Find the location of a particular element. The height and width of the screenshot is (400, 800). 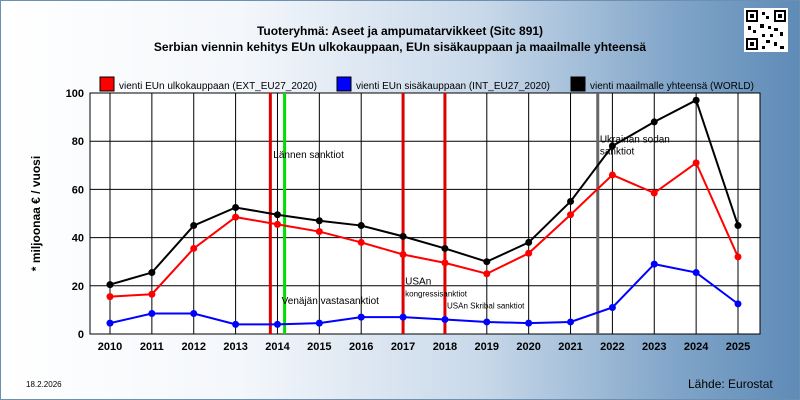

x-tick-label: 2013 is located at coordinates (235, 347).